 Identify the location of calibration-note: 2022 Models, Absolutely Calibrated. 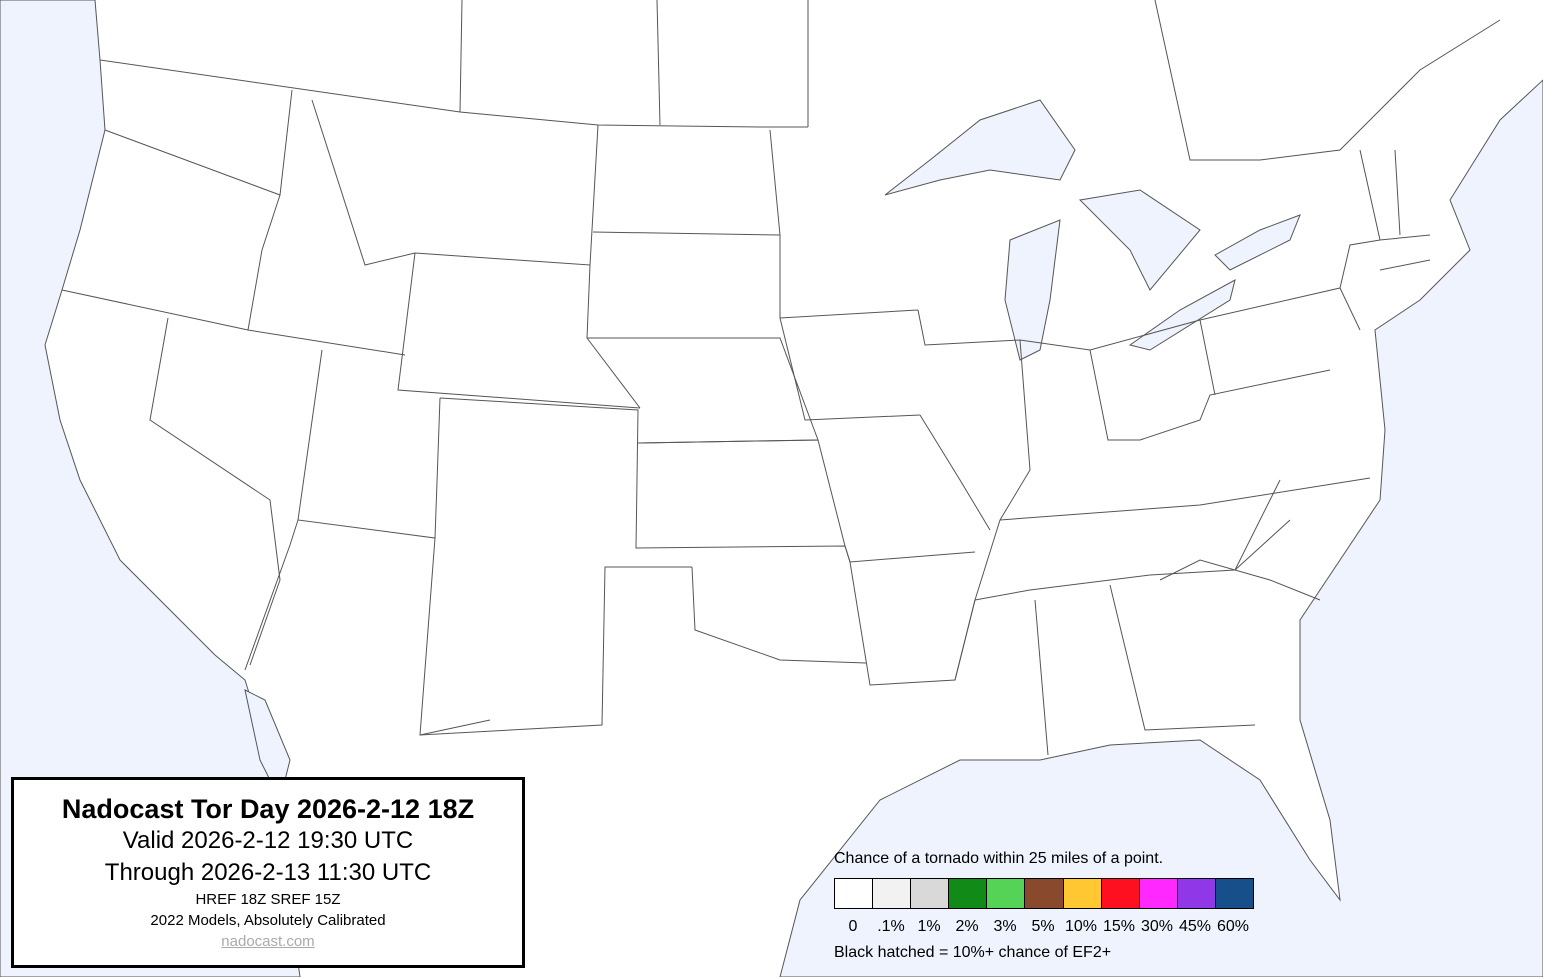
(268, 920).